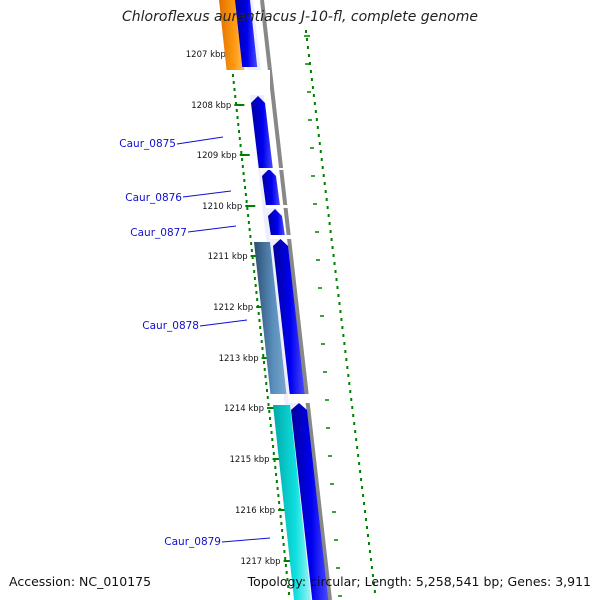 This screenshot has width=600, height=600. Describe the element at coordinates (170, 326) in the screenshot. I see `gene-label: Caur_0878` at that location.